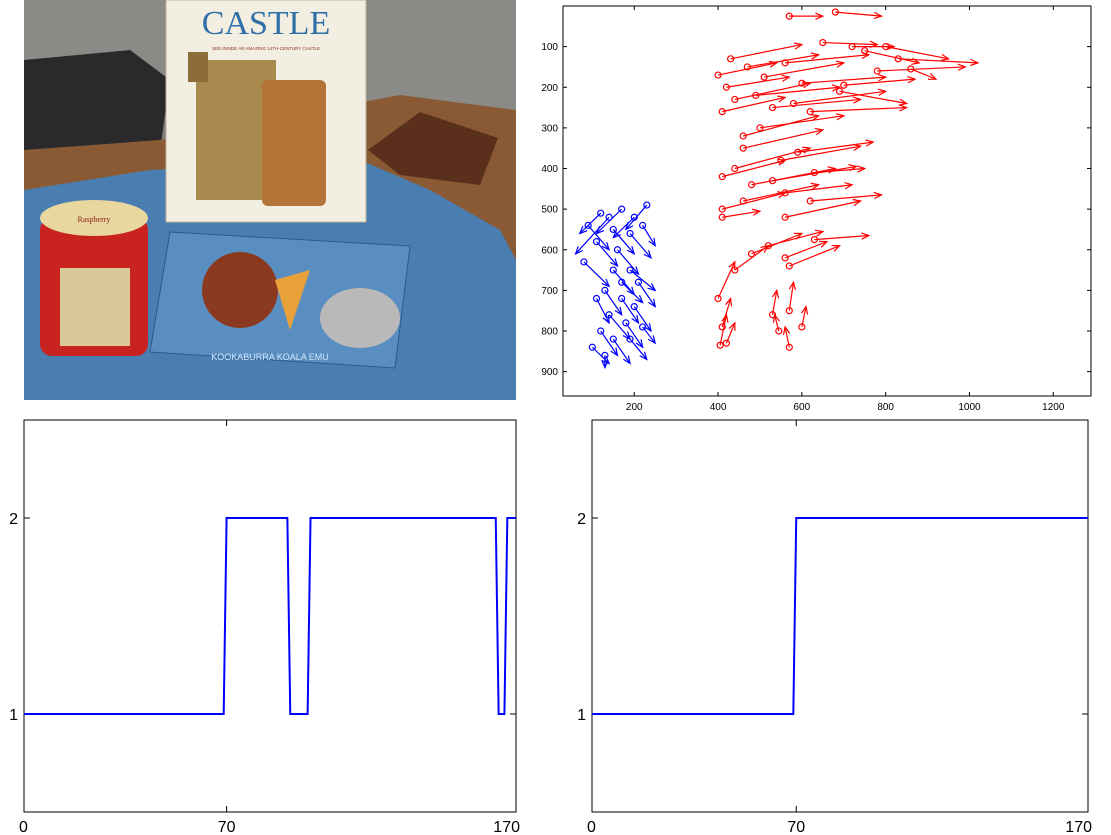 This screenshot has height=835, width=1111. I want to click on x-tick-label: 0, so click(23, 827).